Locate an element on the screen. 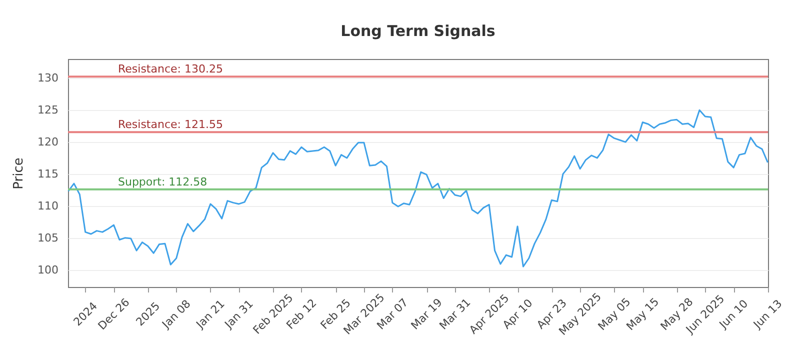 The width and height of the screenshot is (800, 350). ref-line-label: Support: 112.58 is located at coordinates (163, 181).